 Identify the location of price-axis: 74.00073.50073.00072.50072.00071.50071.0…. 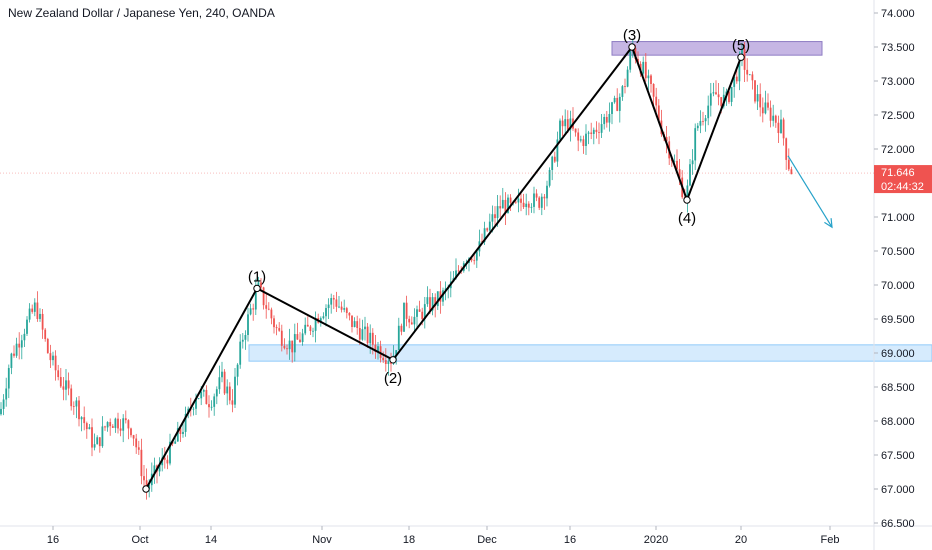
(894, 269).